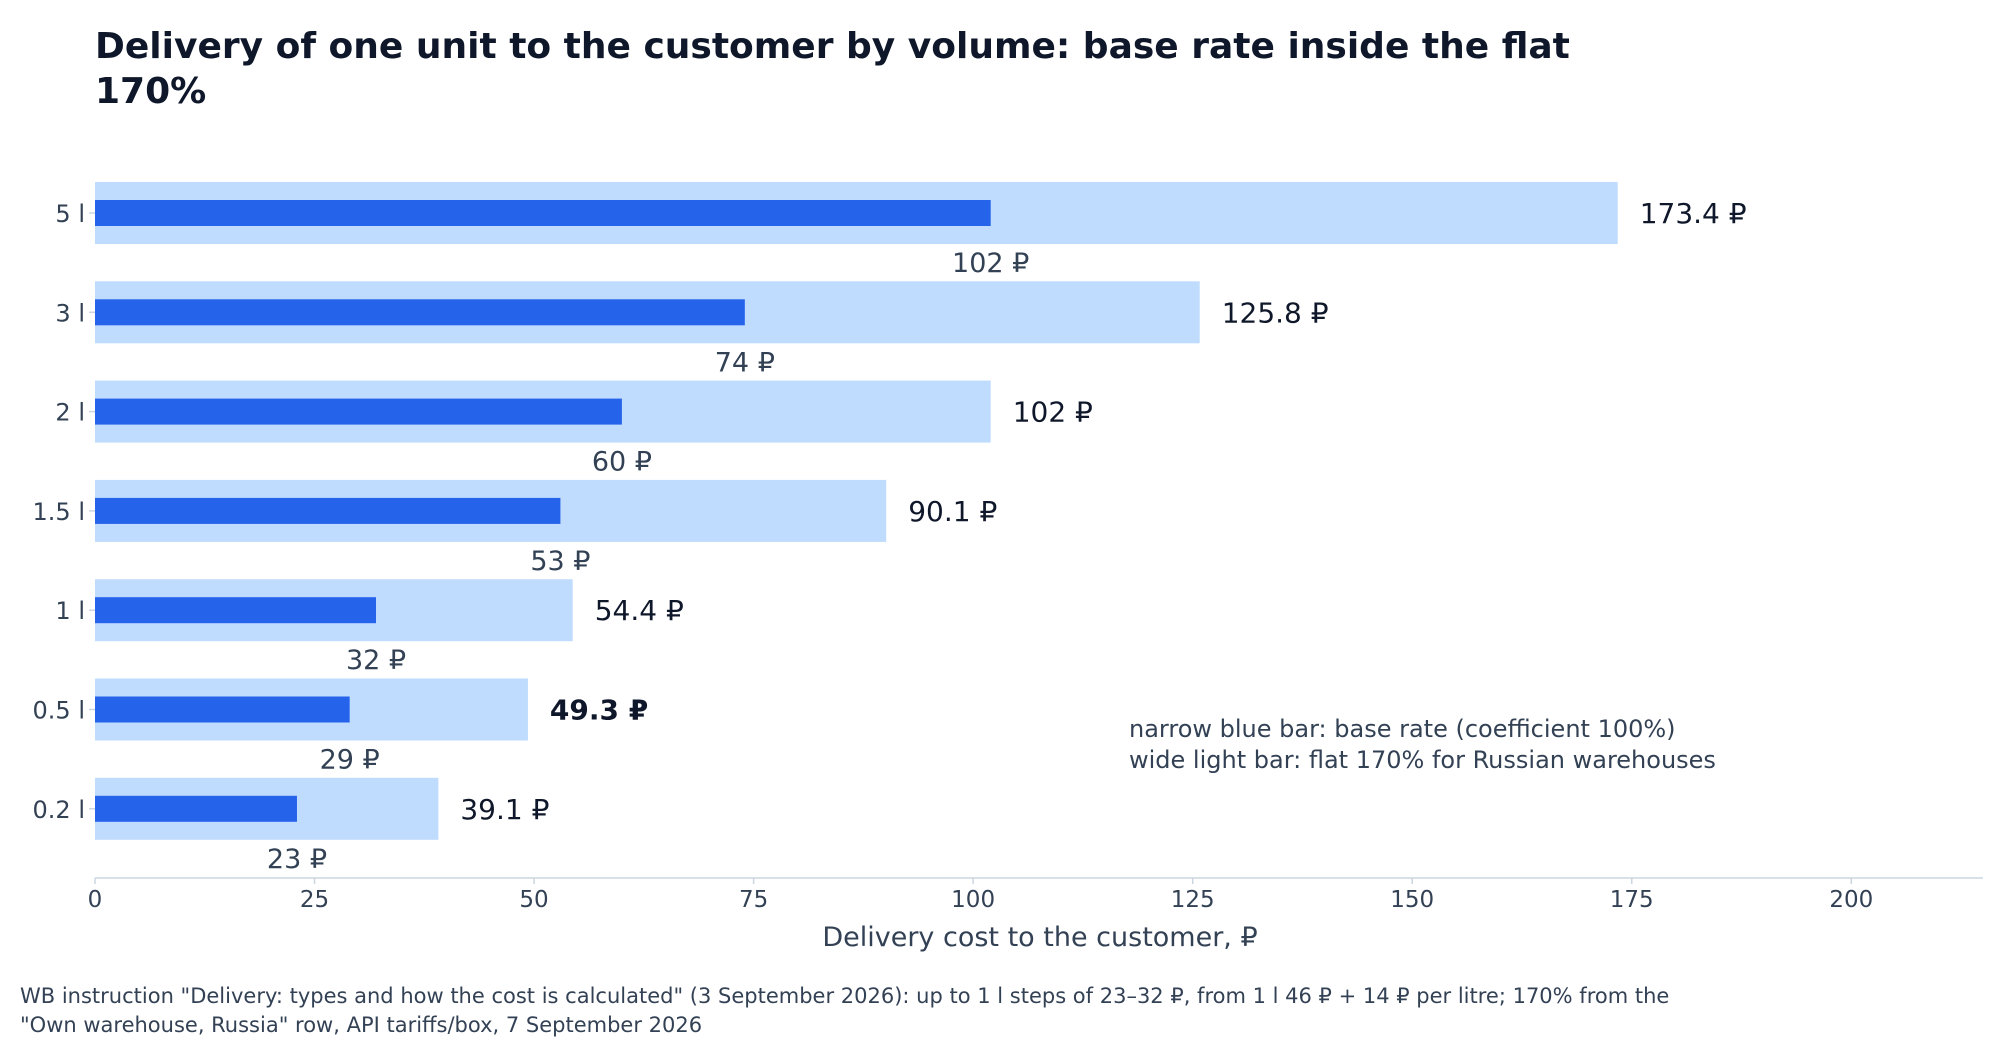  Describe the element at coordinates (70, 214) in the screenshot. I see `y-tick-label: 5 l` at that location.